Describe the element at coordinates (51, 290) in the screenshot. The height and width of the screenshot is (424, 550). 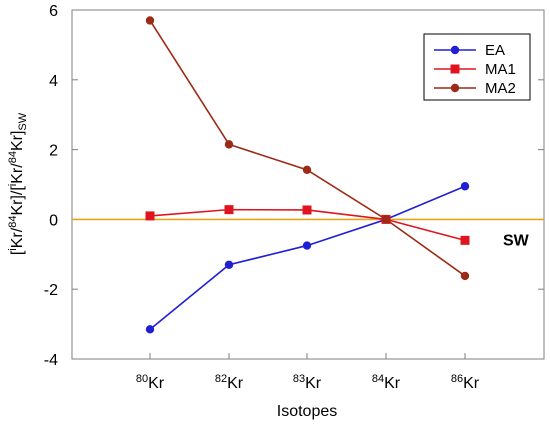
I see `y-tick-label: -2` at that location.